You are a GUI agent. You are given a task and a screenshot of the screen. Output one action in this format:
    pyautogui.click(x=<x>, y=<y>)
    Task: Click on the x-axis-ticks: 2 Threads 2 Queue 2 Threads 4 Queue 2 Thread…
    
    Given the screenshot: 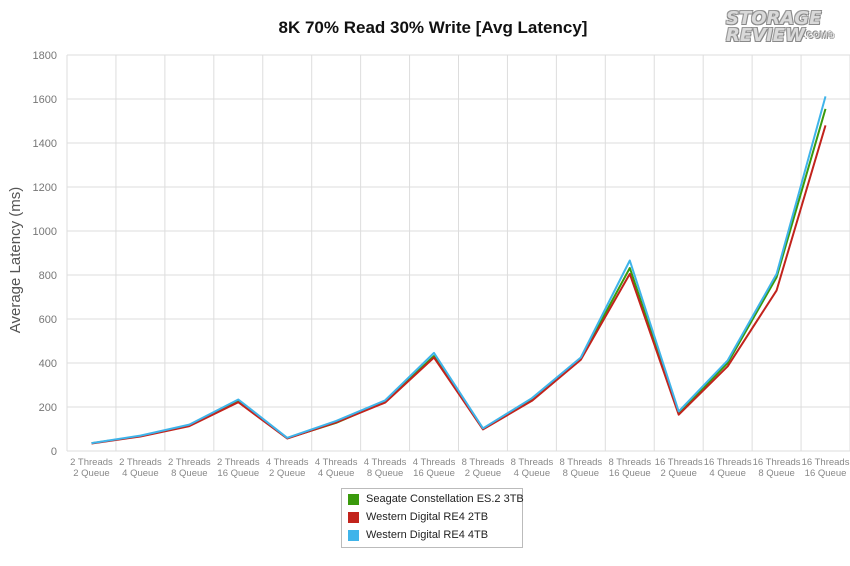 What is the action you would take?
    pyautogui.click(x=460, y=468)
    